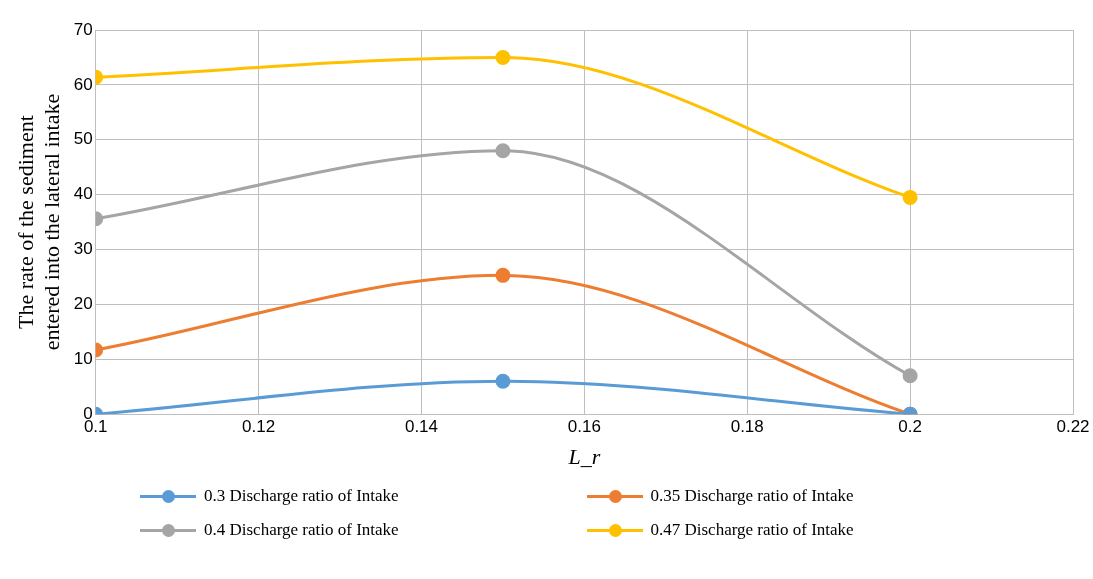  Describe the element at coordinates (752, 496) in the screenshot. I see `legend-label: 0.35 Discharge ratio of Intake` at that location.